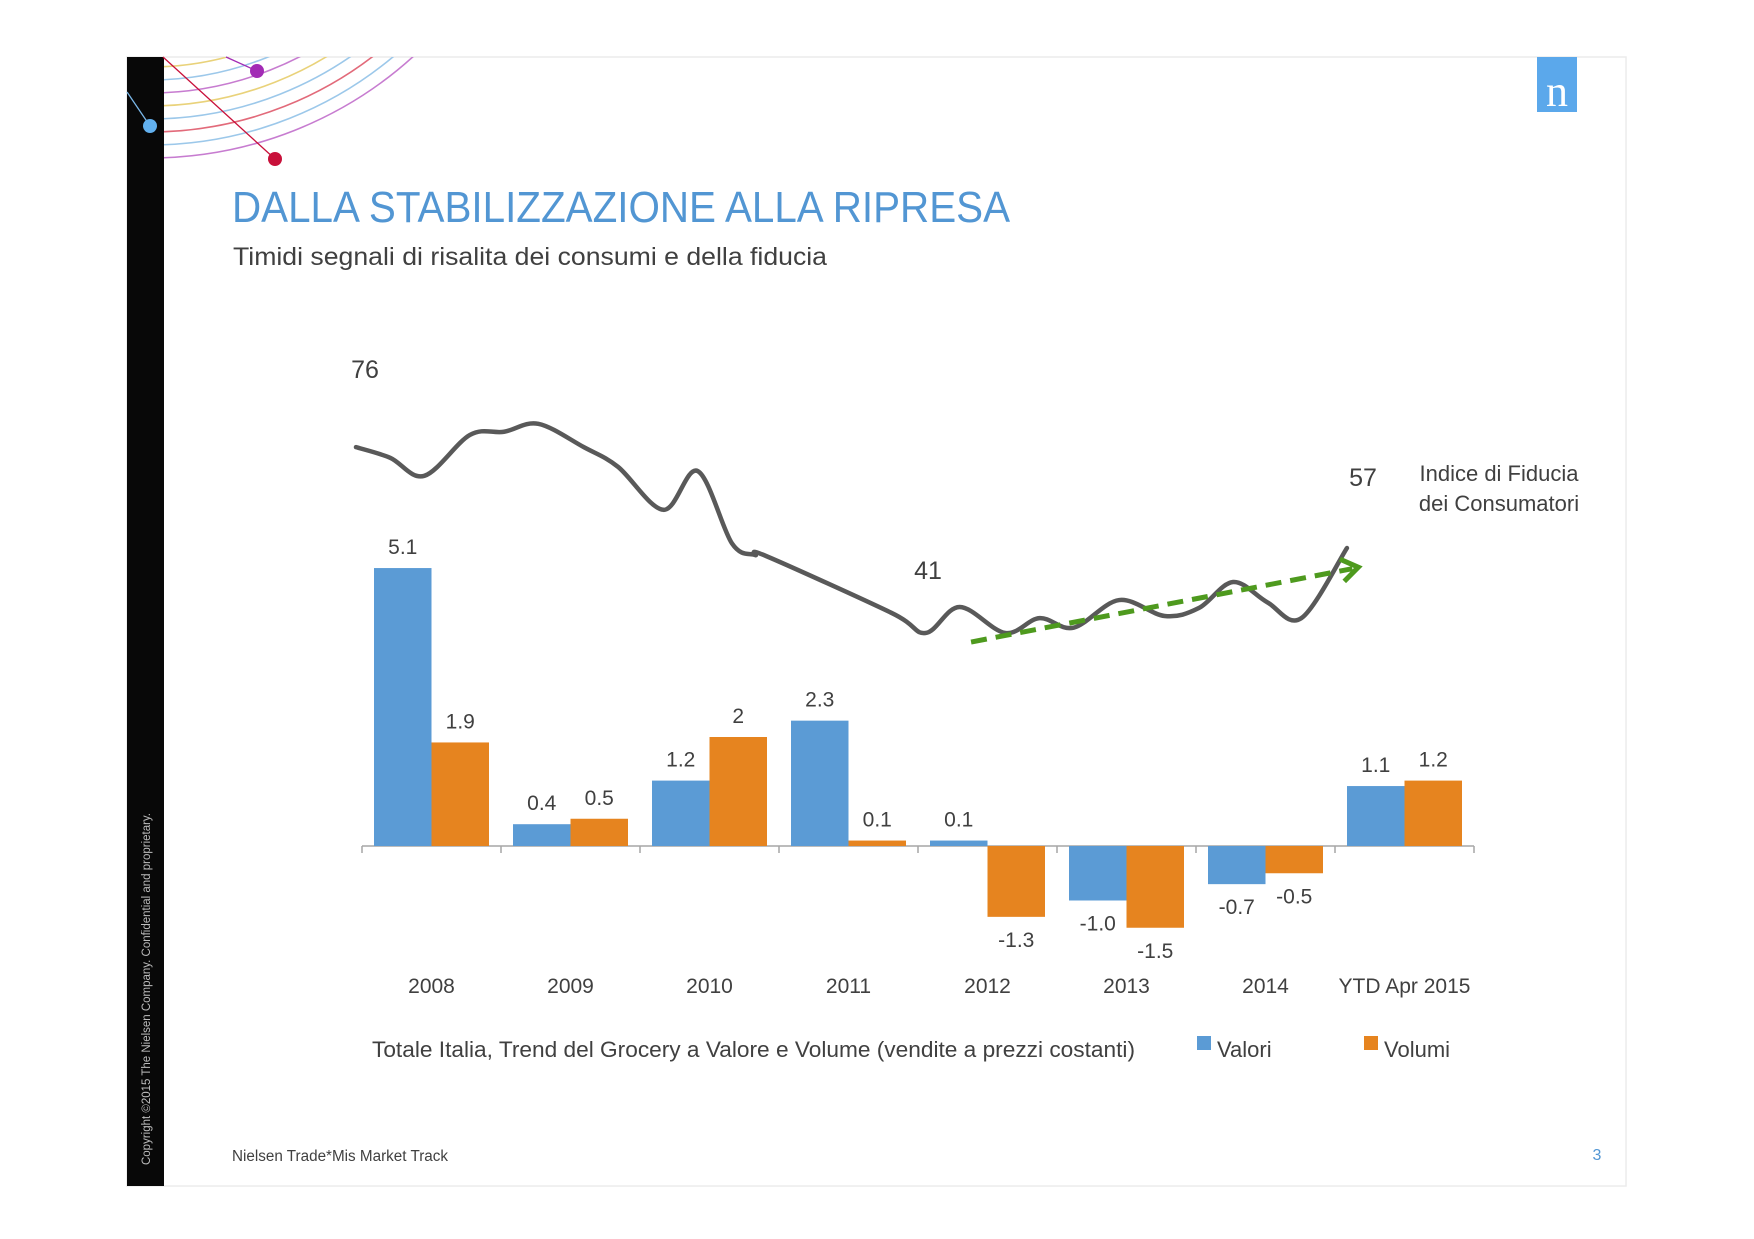  Describe the element at coordinates (1597, 1155) in the screenshot. I see `page-number: 3` at that location.